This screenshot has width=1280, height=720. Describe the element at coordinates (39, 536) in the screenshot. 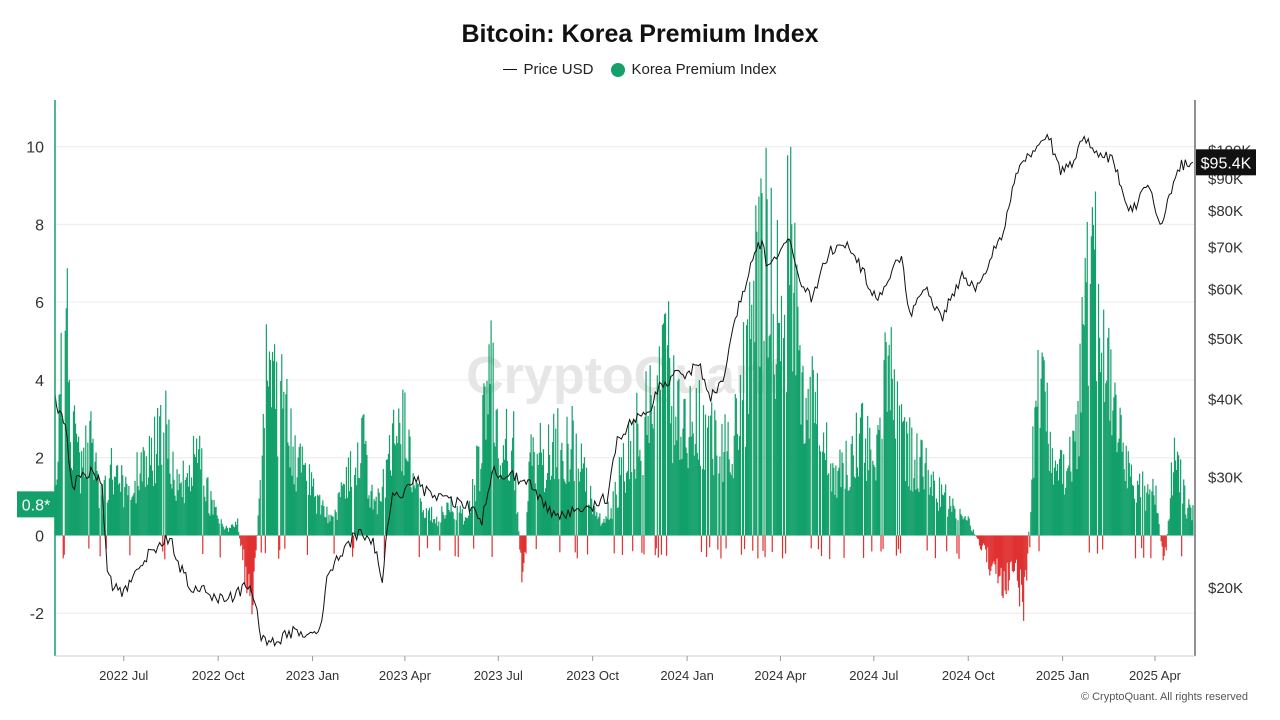

I see `y-left-tick-label: 0` at that location.